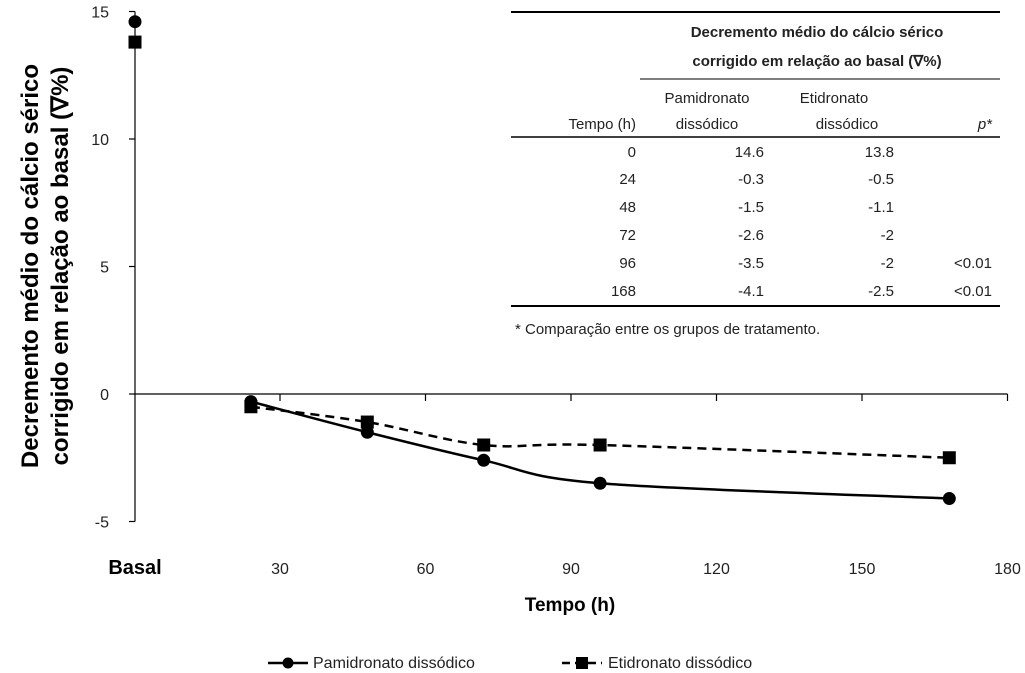  What do you see at coordinates (627, 263) in the screenshot?
I see `table-cell-time: 96` at bounding box center [627, 263].